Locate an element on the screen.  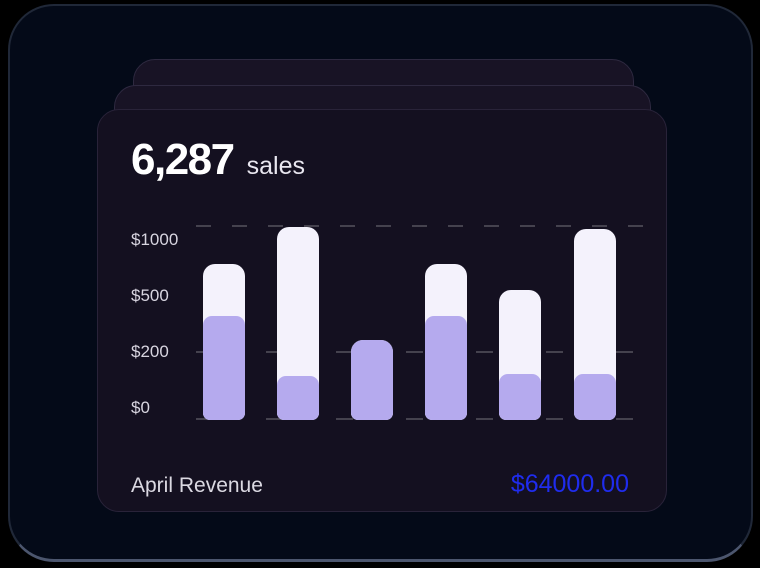
bar-1-lower-segment is located at coordinates (223, 367).